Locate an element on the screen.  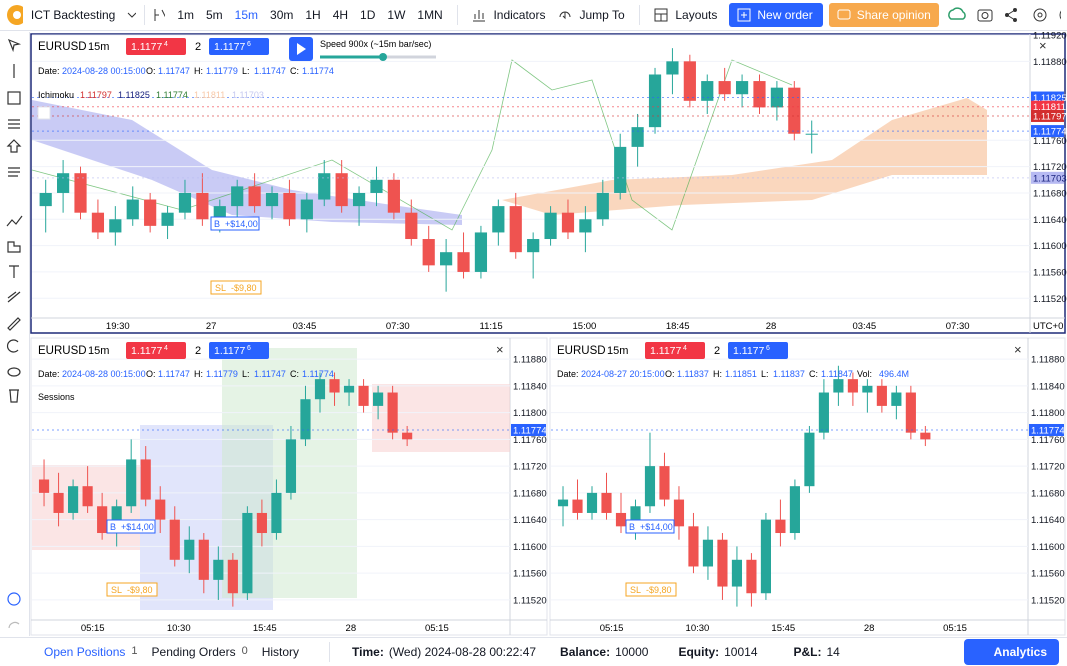
interval-button: 4H is located at coordinates (340, 15).